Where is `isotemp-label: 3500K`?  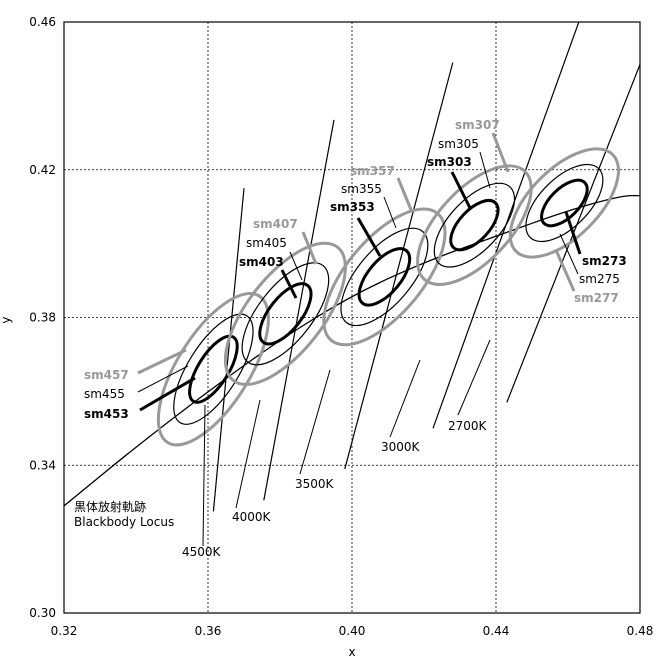 isotemp-label: 3500K is located at coordinates (315, 484).